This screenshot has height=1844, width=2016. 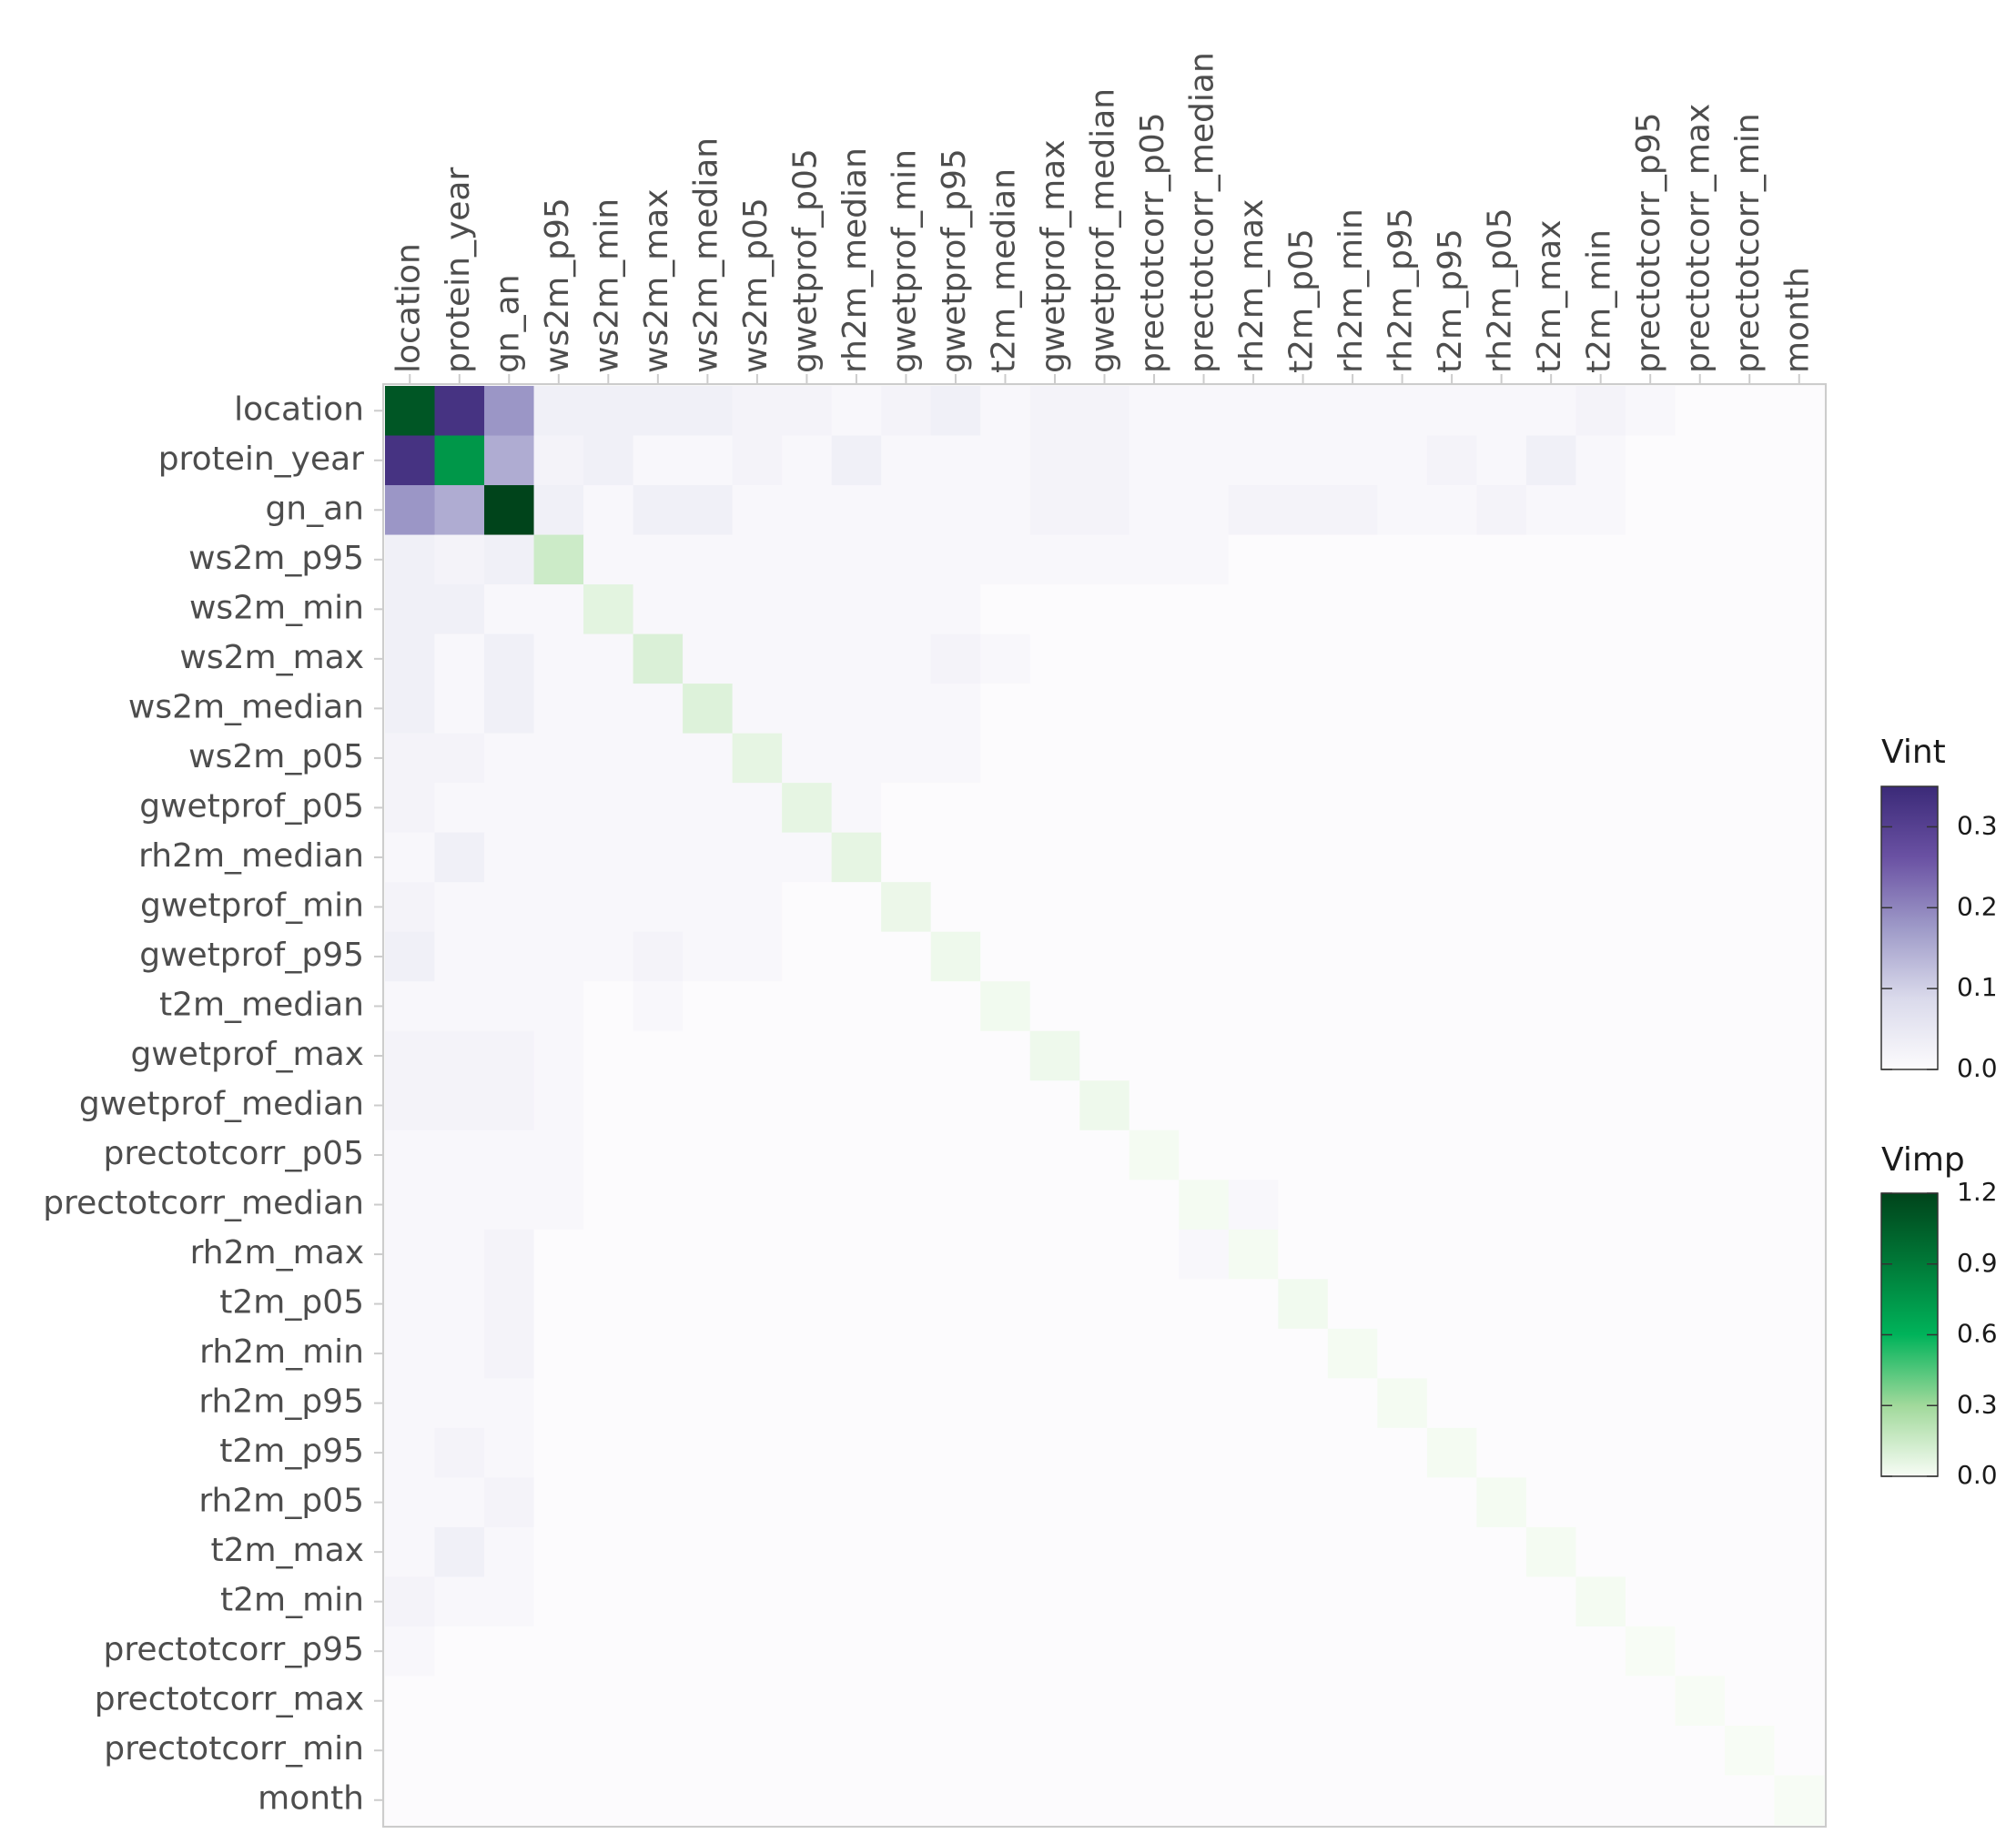 I want to click on y-tick-label: t2m_max, so click(x=287, y=1550).